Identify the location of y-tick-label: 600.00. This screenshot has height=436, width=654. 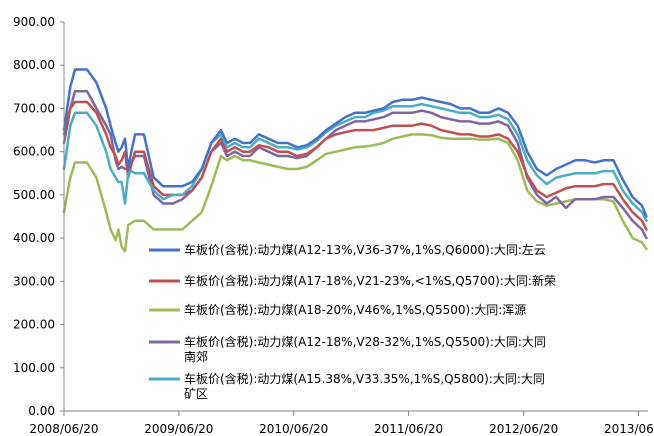
(34, 152).